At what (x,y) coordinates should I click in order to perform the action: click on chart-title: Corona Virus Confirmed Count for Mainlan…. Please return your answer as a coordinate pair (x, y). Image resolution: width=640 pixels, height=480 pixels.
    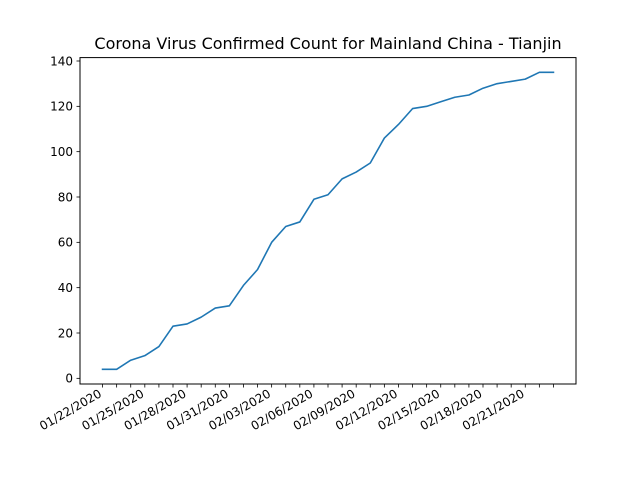
    Looking at the image, I should click on (327, 43).